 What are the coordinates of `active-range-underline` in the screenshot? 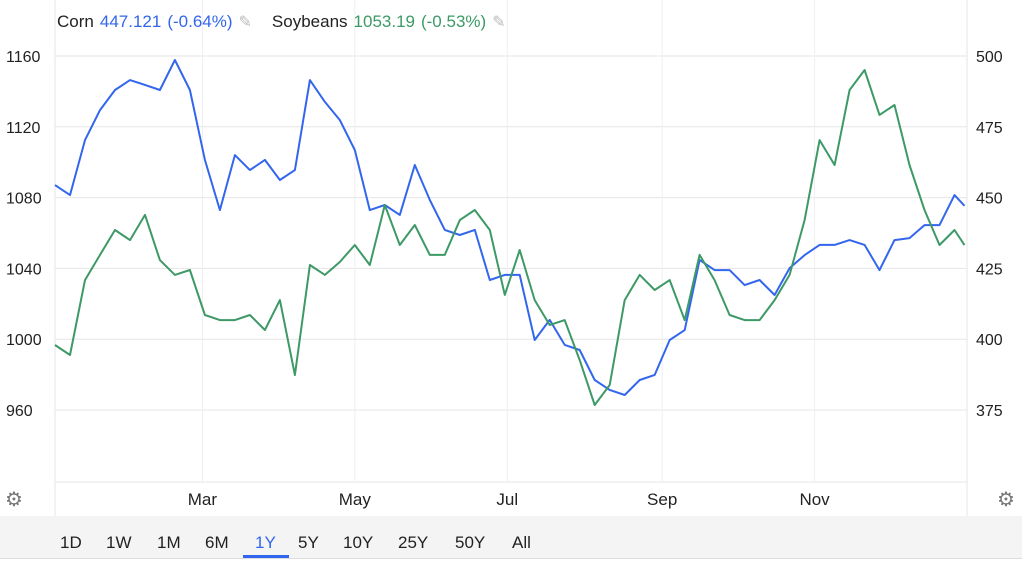 It's located at (266, 556).